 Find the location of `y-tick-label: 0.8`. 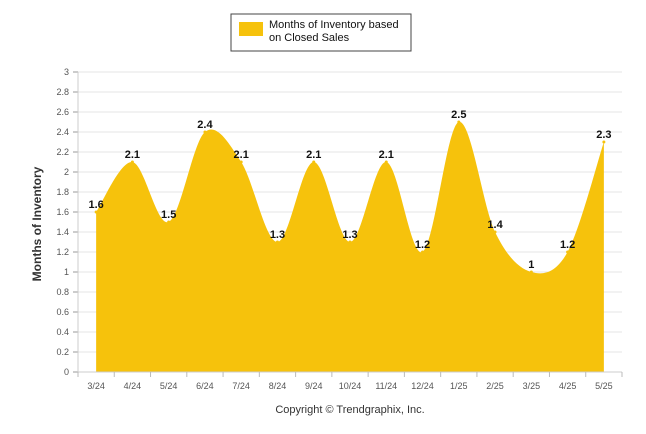

y-tick-label: 0.8 is located at coordinates (62, 292).